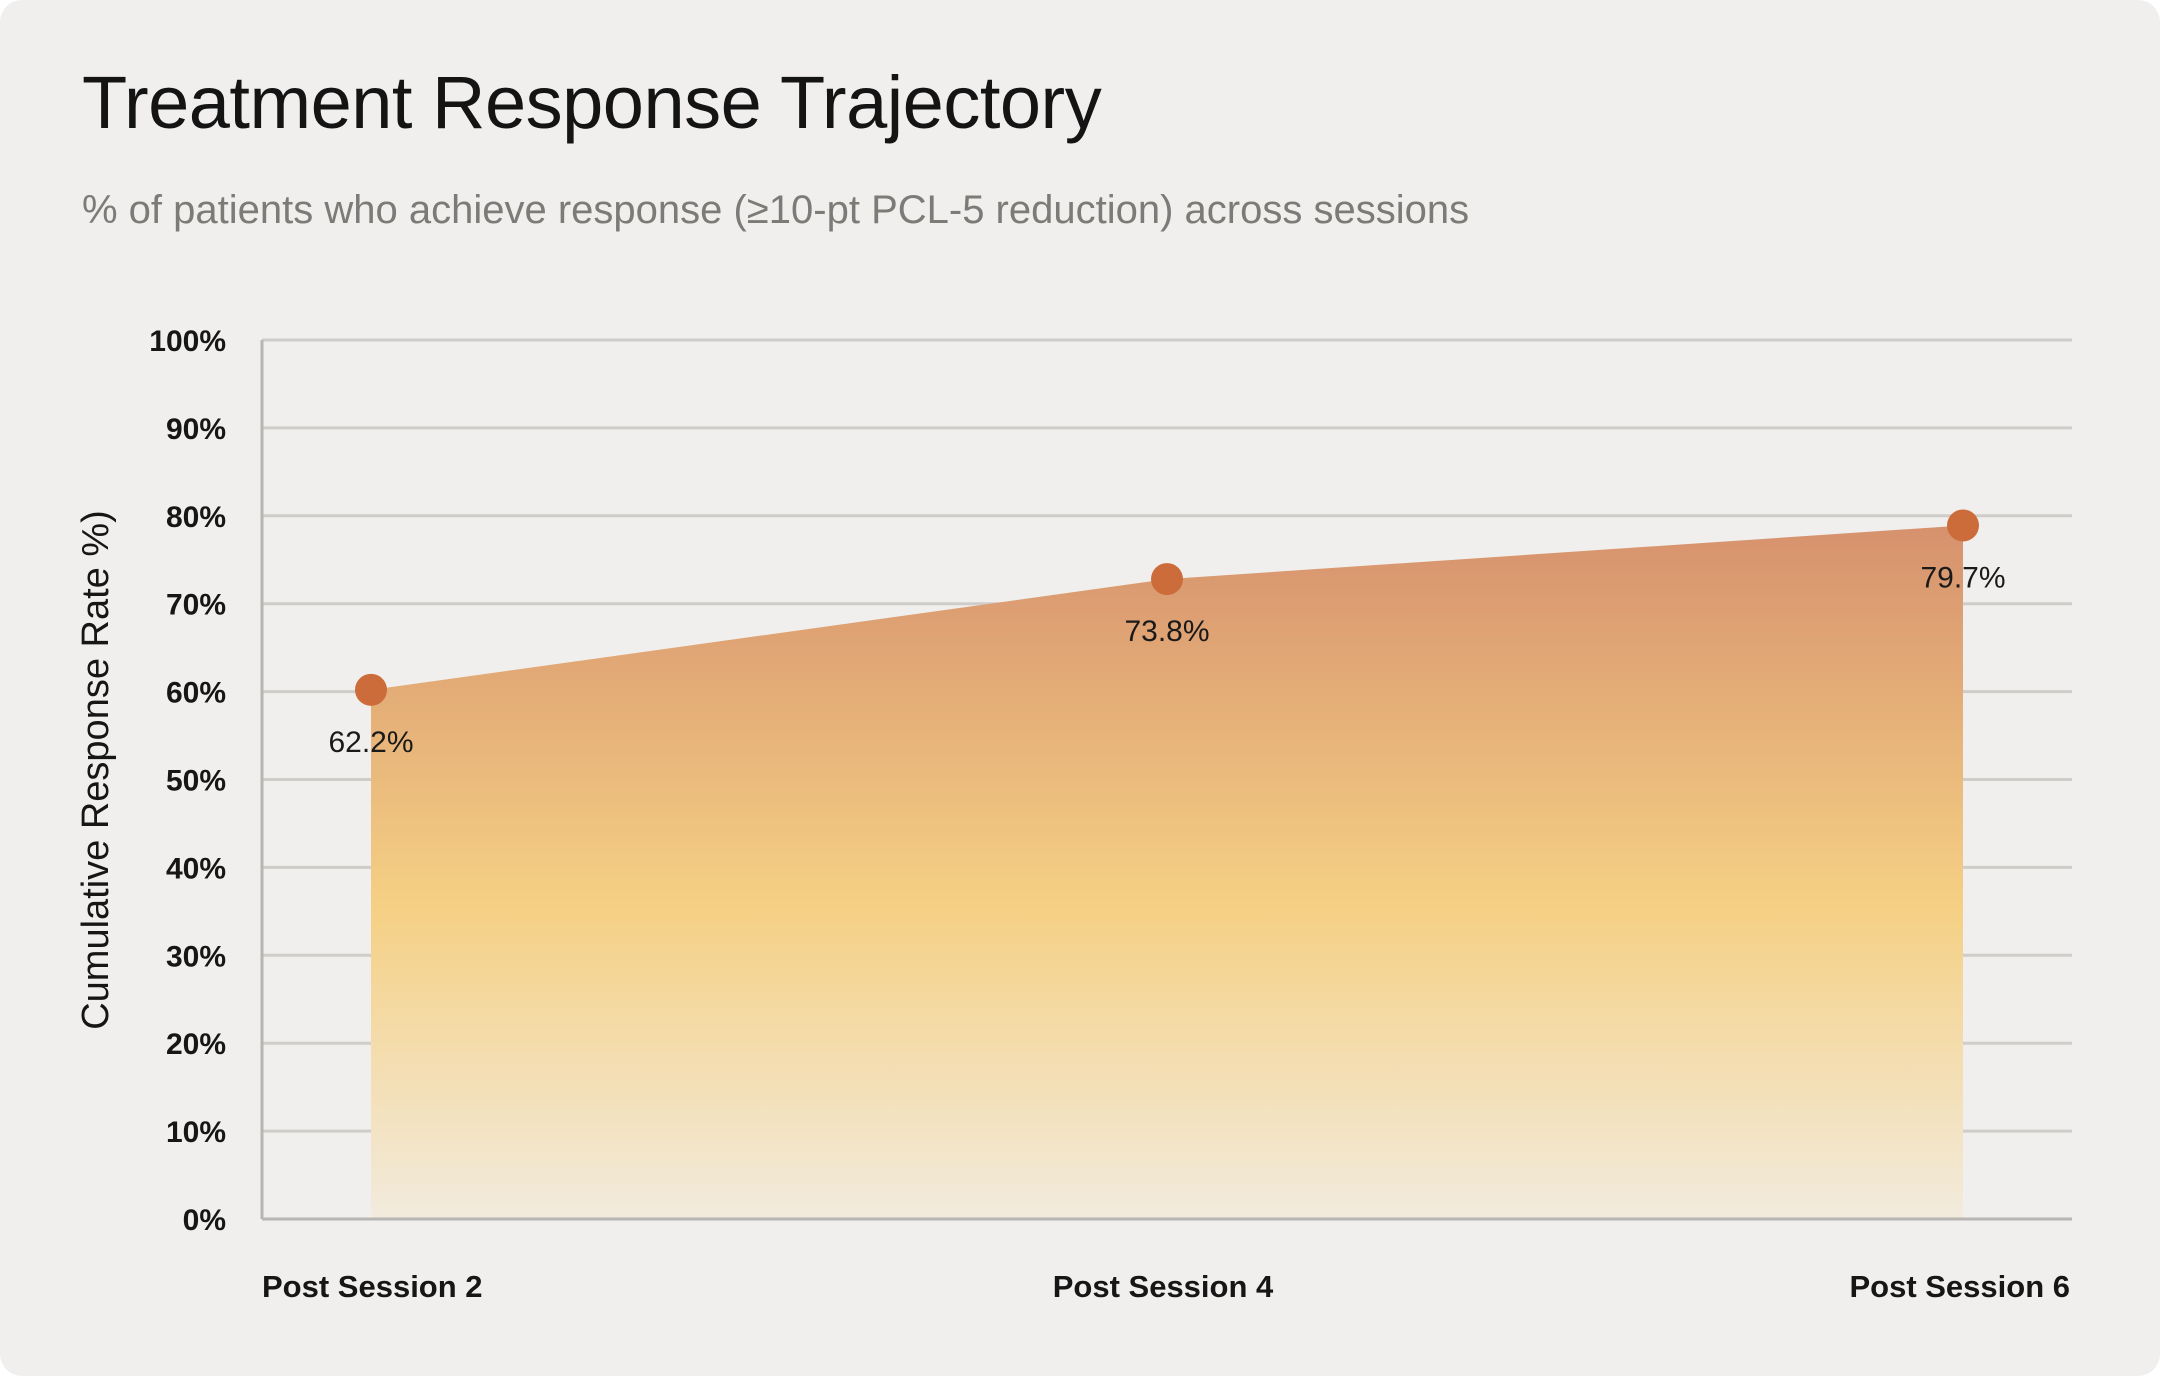 Image resolution: width=2160 pixels, height=1376 pixels. Describe the element at coordinates (196, 956) in the screenshot. I see `y-tick-label: 30%` at that location.